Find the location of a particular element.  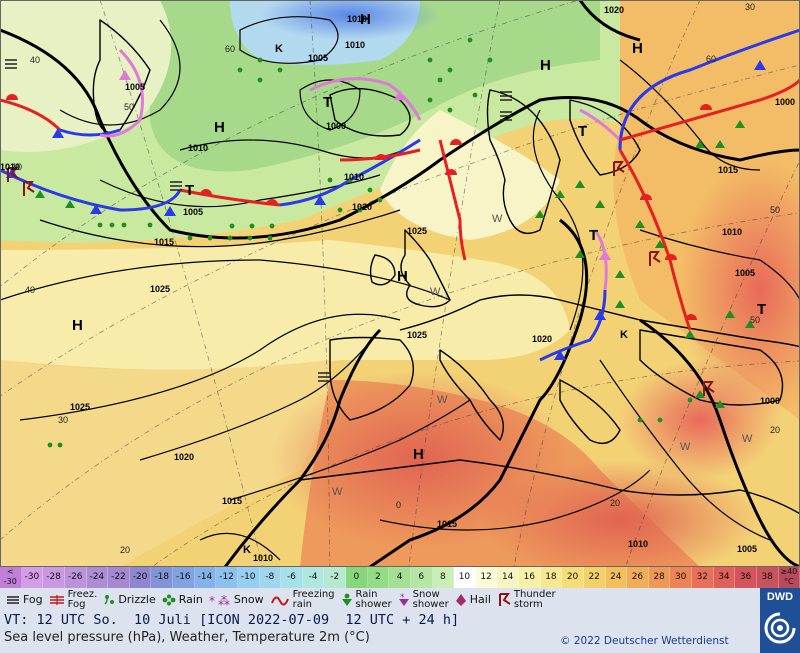

temperature-scale-cell: 30 is located at coordinates (681, 577).